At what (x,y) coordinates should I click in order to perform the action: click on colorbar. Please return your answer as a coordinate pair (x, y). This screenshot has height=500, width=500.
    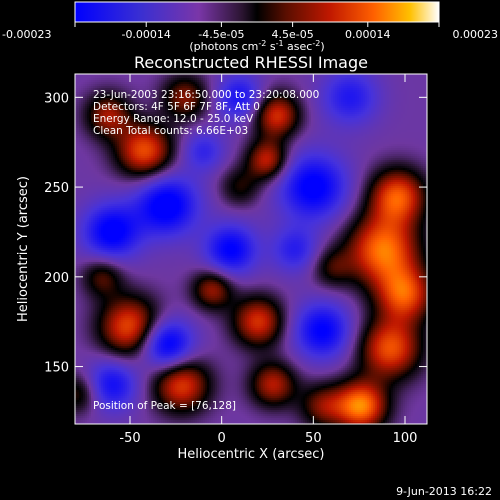
    Looking at the image, I should click on (257, 12).